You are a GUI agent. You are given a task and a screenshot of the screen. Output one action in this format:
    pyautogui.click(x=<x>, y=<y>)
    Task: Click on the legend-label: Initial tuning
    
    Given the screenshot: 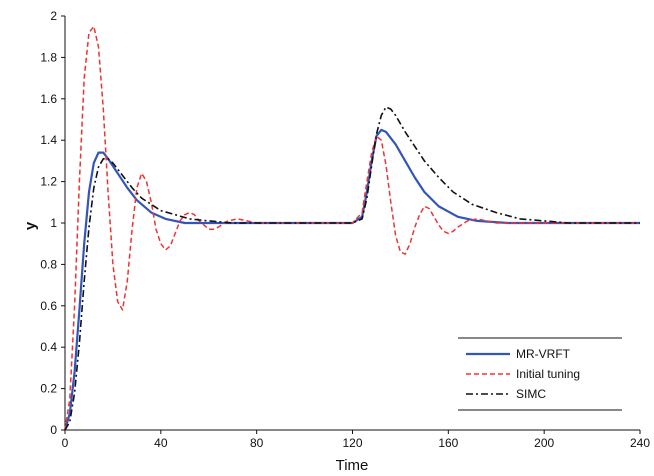 What is the action you would take?
    pyautogui.click(x=548, y=374)
    